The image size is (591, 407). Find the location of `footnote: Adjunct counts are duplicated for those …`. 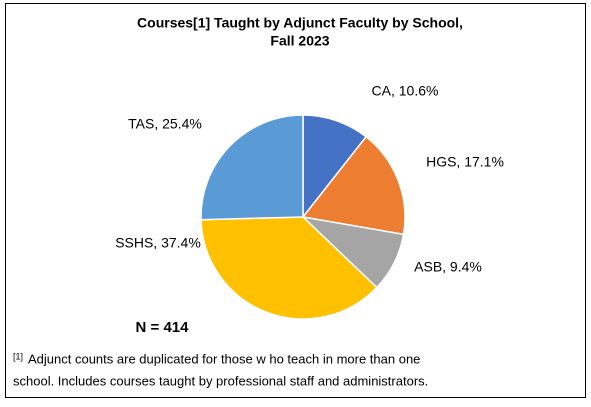

footnote: Adjunct counts are duplicated for those … is located at coordinates (224, 358).